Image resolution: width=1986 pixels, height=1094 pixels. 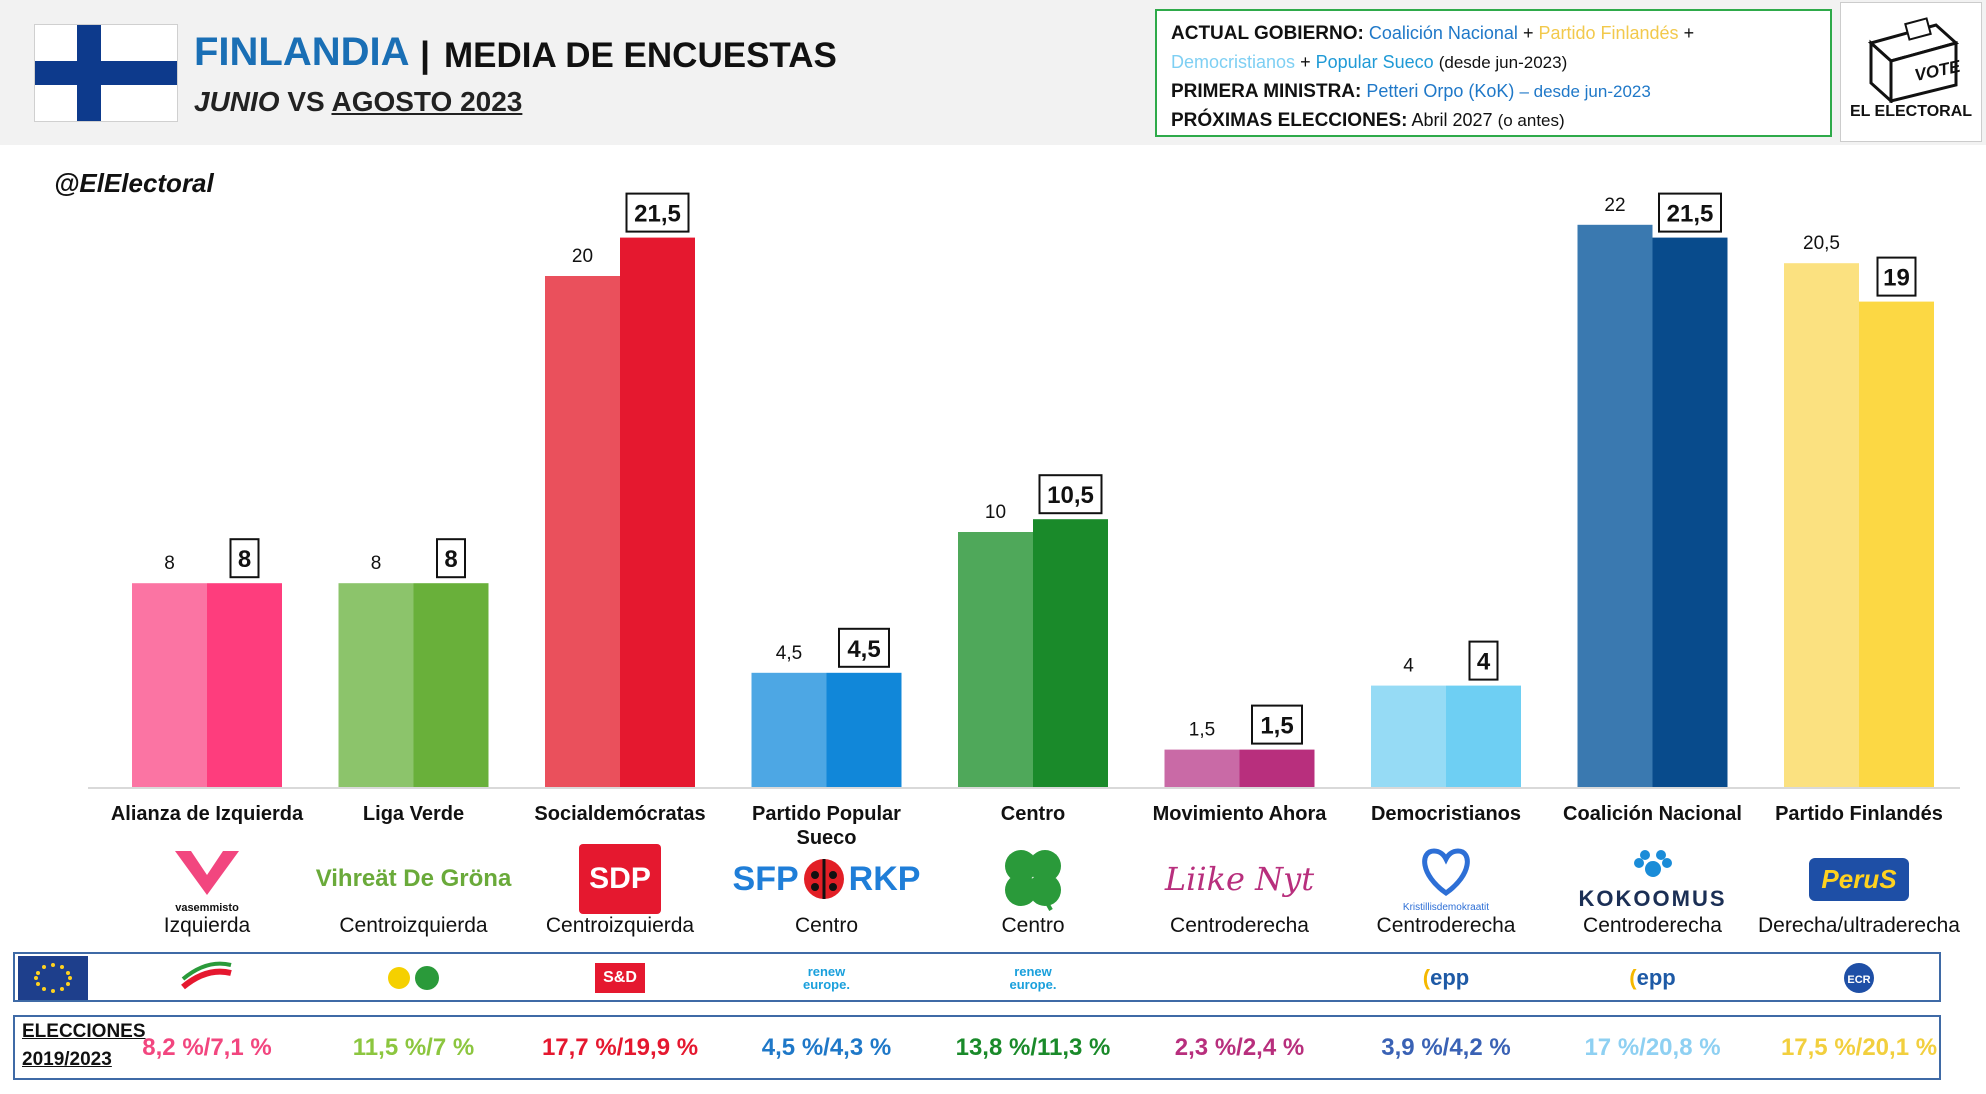 I want to click on subtitle-vs: VS, so click(x=306, y=101).